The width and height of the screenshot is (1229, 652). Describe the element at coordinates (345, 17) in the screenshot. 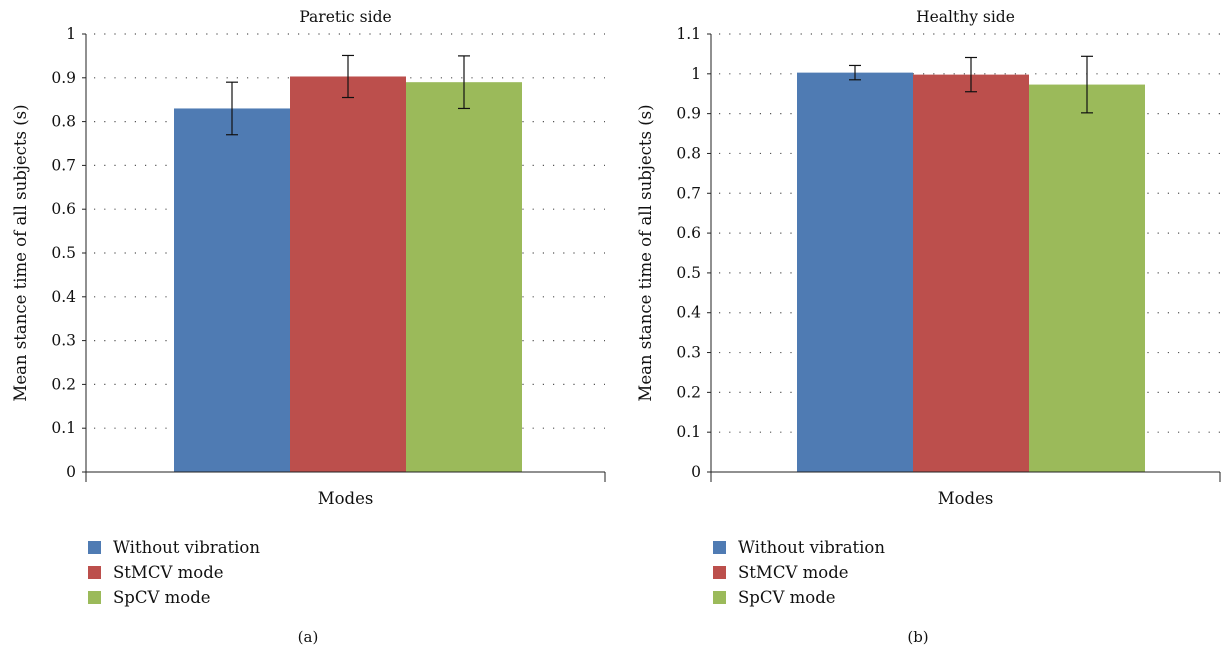

I see `chart-title: Paretic side` at that location.